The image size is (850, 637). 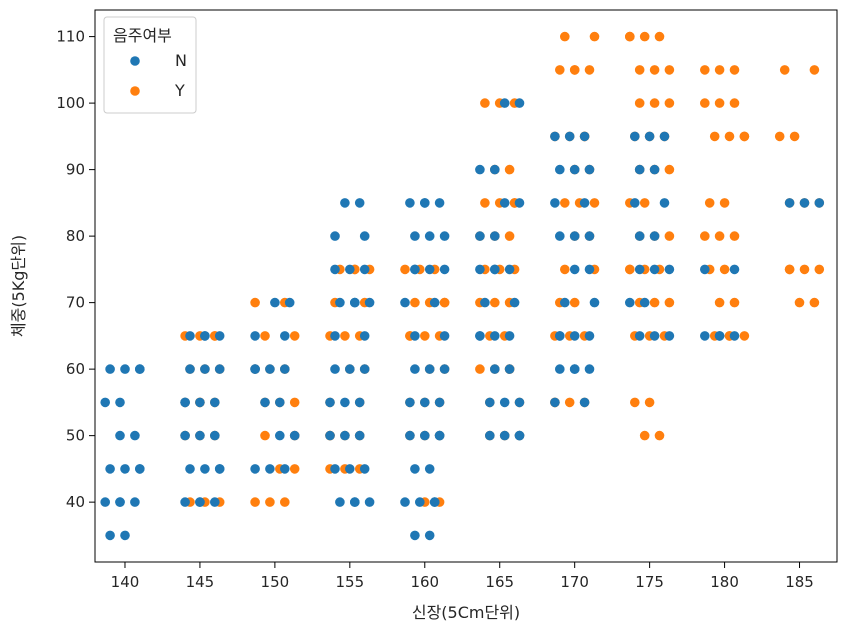 What do you see at coordinates (125, 582) in the screenshot?
I see `x-tick-label: 140` at bounding box center [125, 582].